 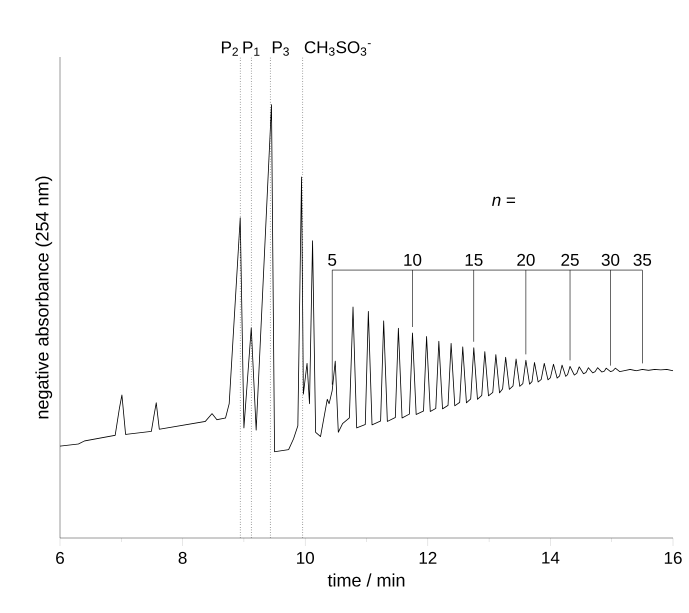 I want to click on annotation: 30, so click(x=611, y=260).